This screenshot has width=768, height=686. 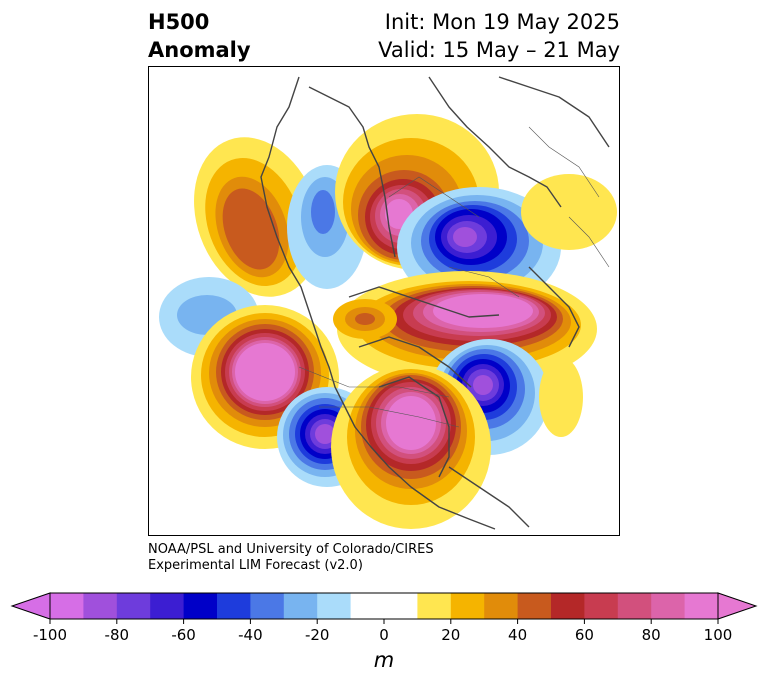 I want to click on colorbar-tick-label: 40, so click(x=518, y=635).